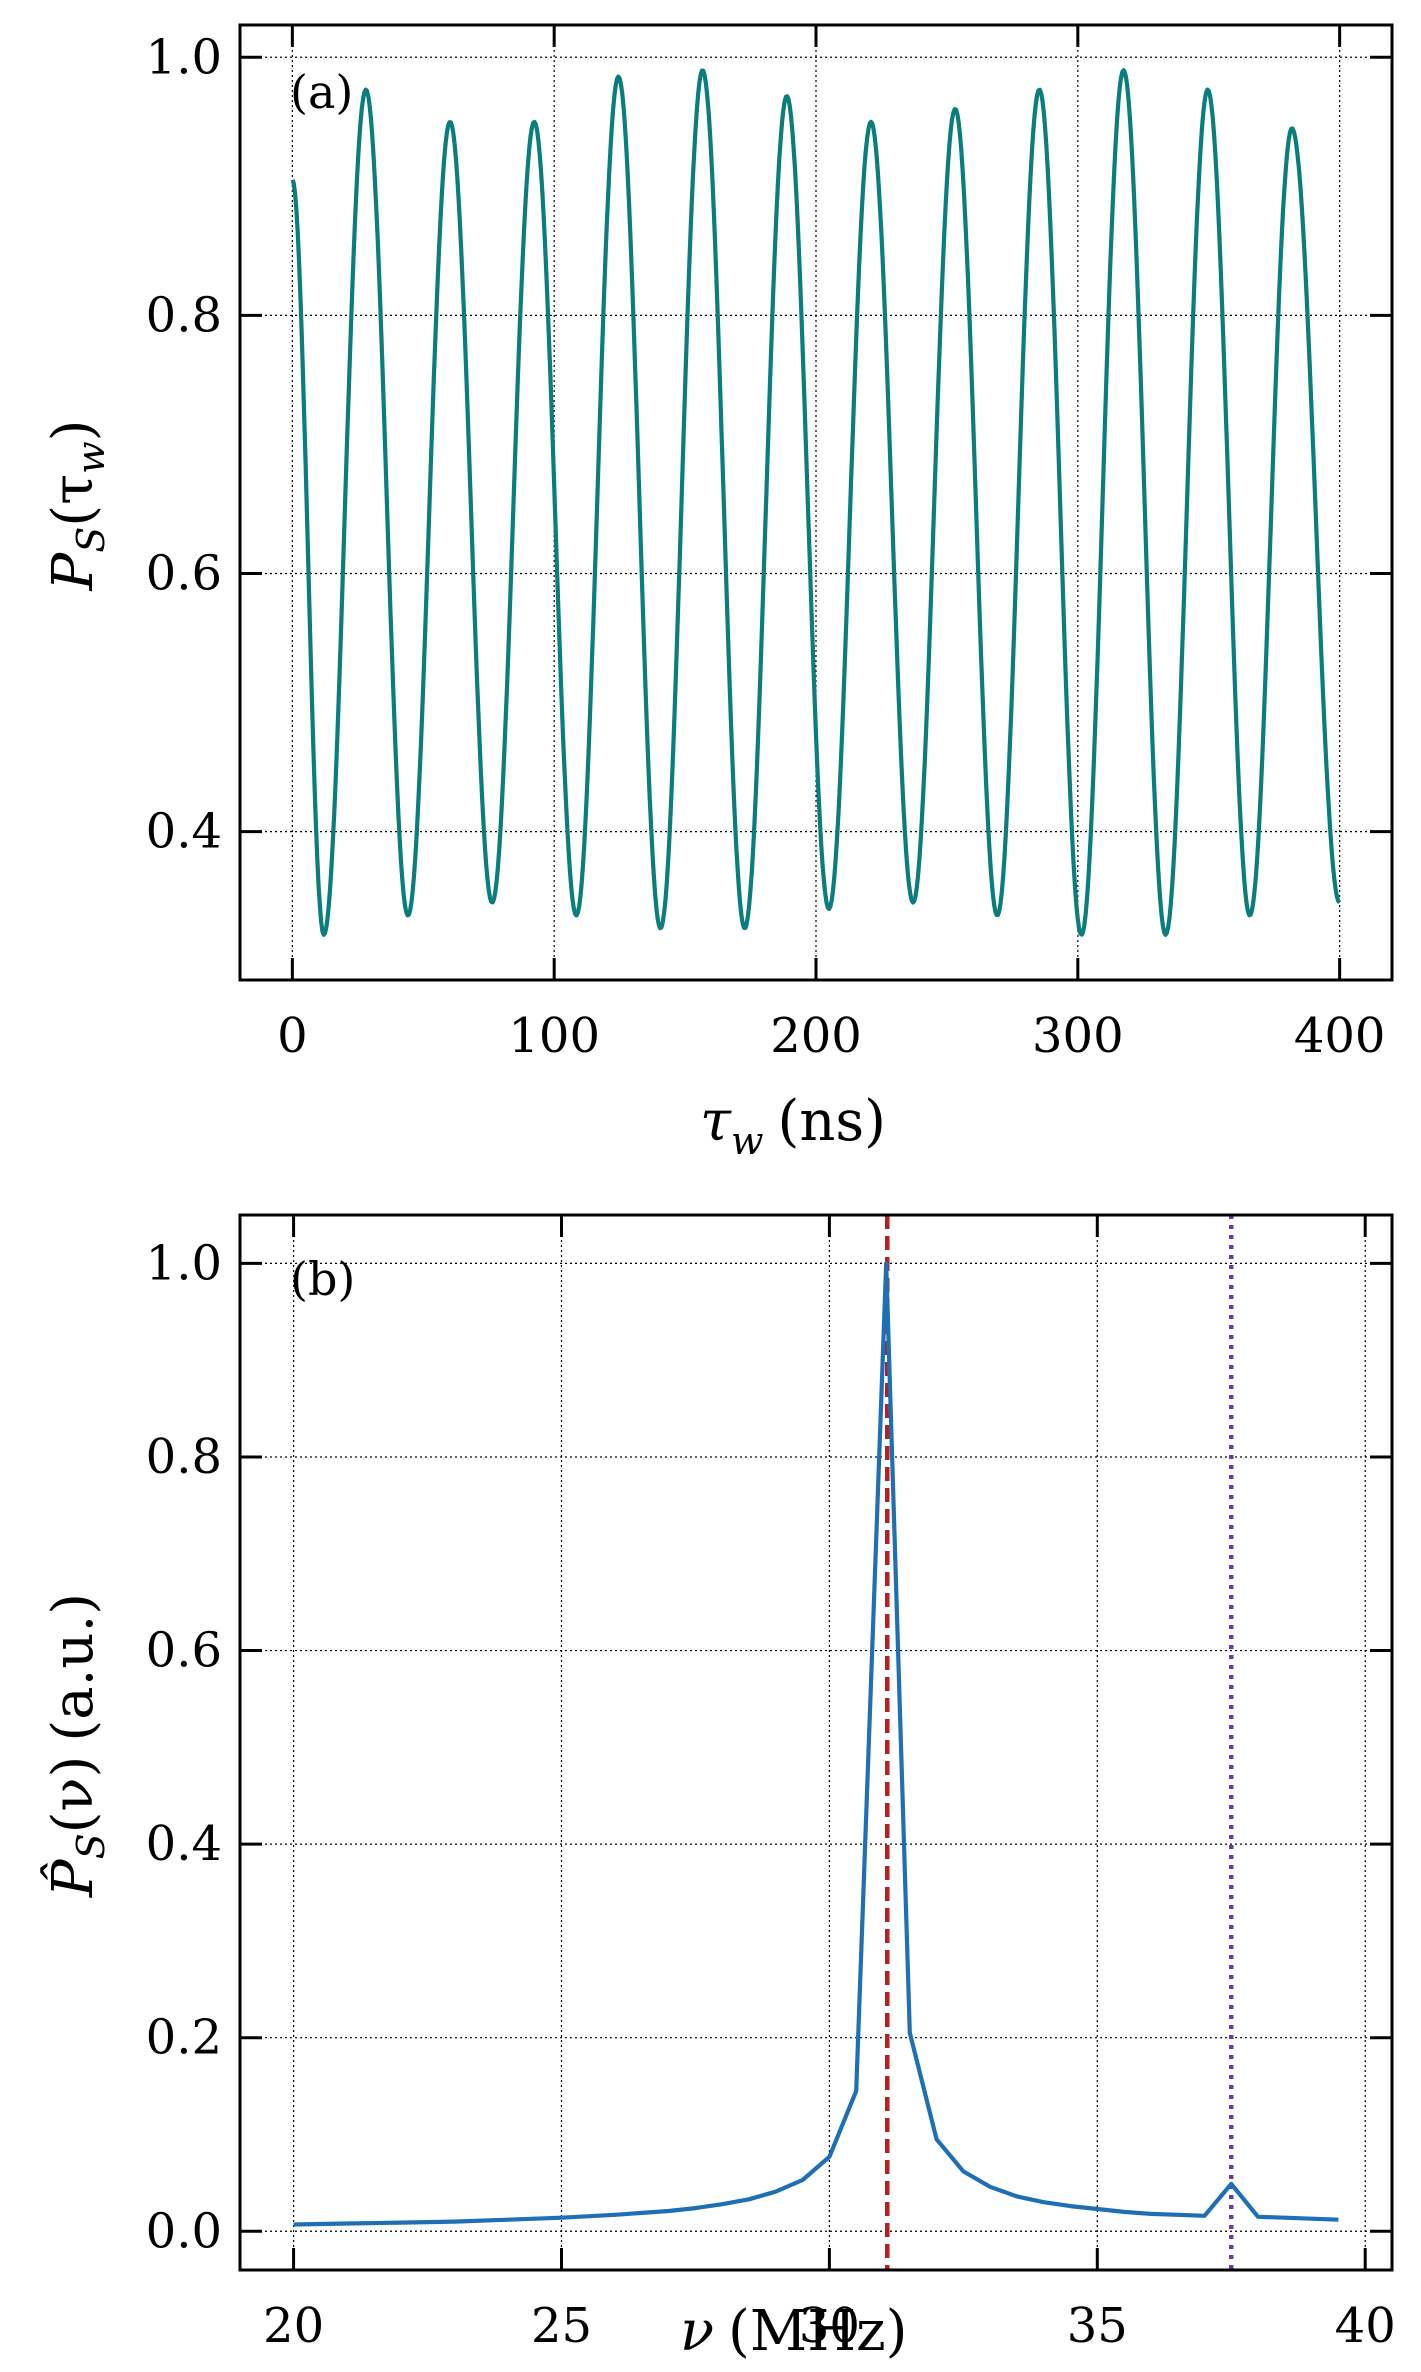  Describe the element at coordinates (697, 2331) in the screenshot. I see `x-axis-symbol-b: ν` at that location.